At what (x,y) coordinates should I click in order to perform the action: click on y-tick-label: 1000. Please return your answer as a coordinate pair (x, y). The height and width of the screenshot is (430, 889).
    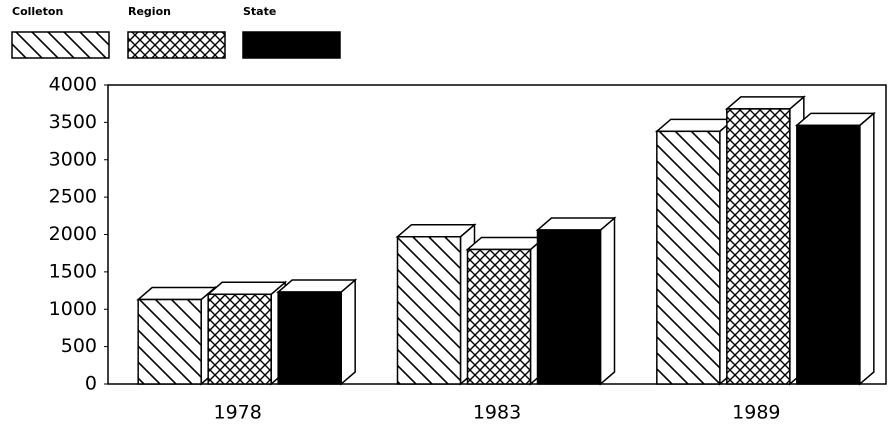
    Looking at the image, I should click on (73, 309).